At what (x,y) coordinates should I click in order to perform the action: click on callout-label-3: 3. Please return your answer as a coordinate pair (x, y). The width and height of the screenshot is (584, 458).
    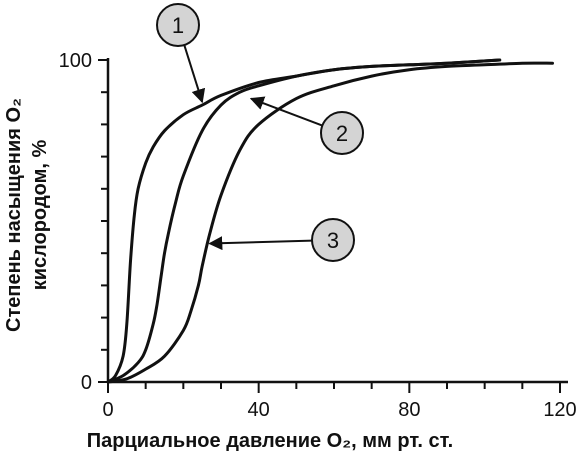
    Looking at the image, I should click on (333, 240).